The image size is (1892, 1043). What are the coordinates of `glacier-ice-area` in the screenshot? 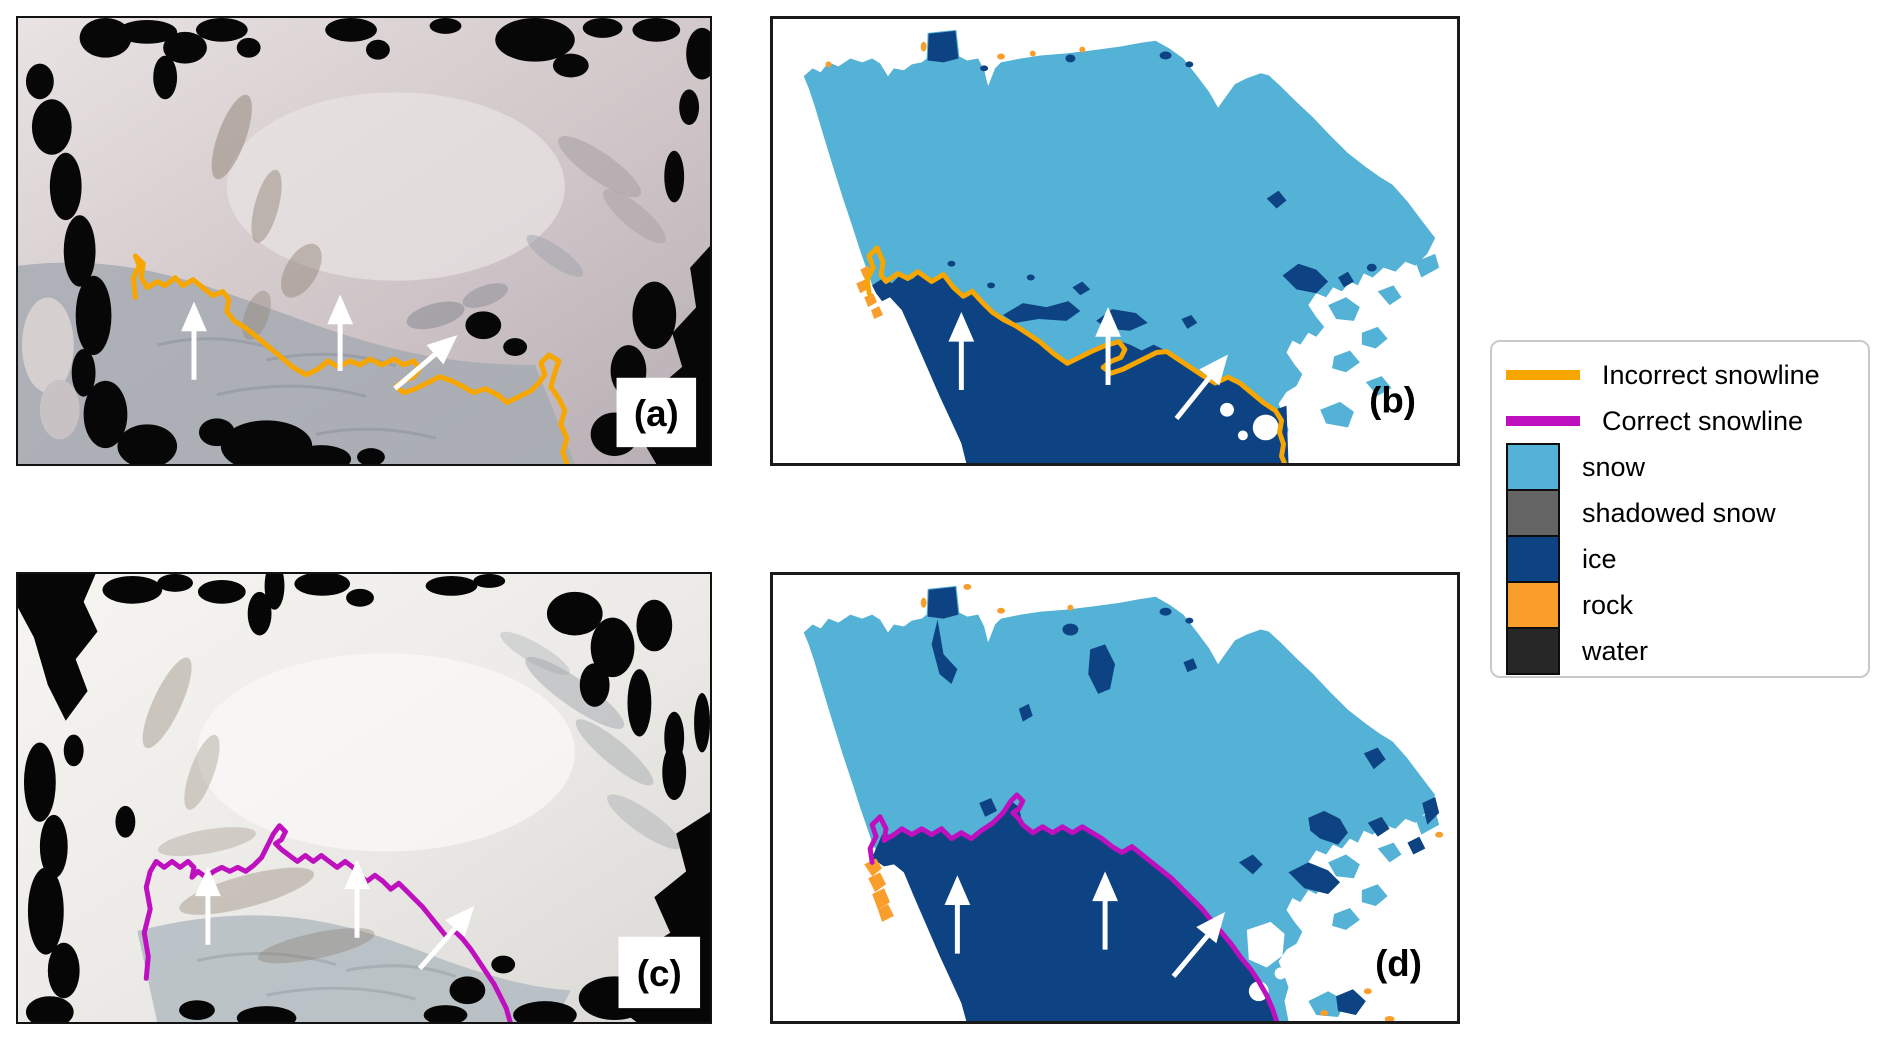 It's located at (296, 363).